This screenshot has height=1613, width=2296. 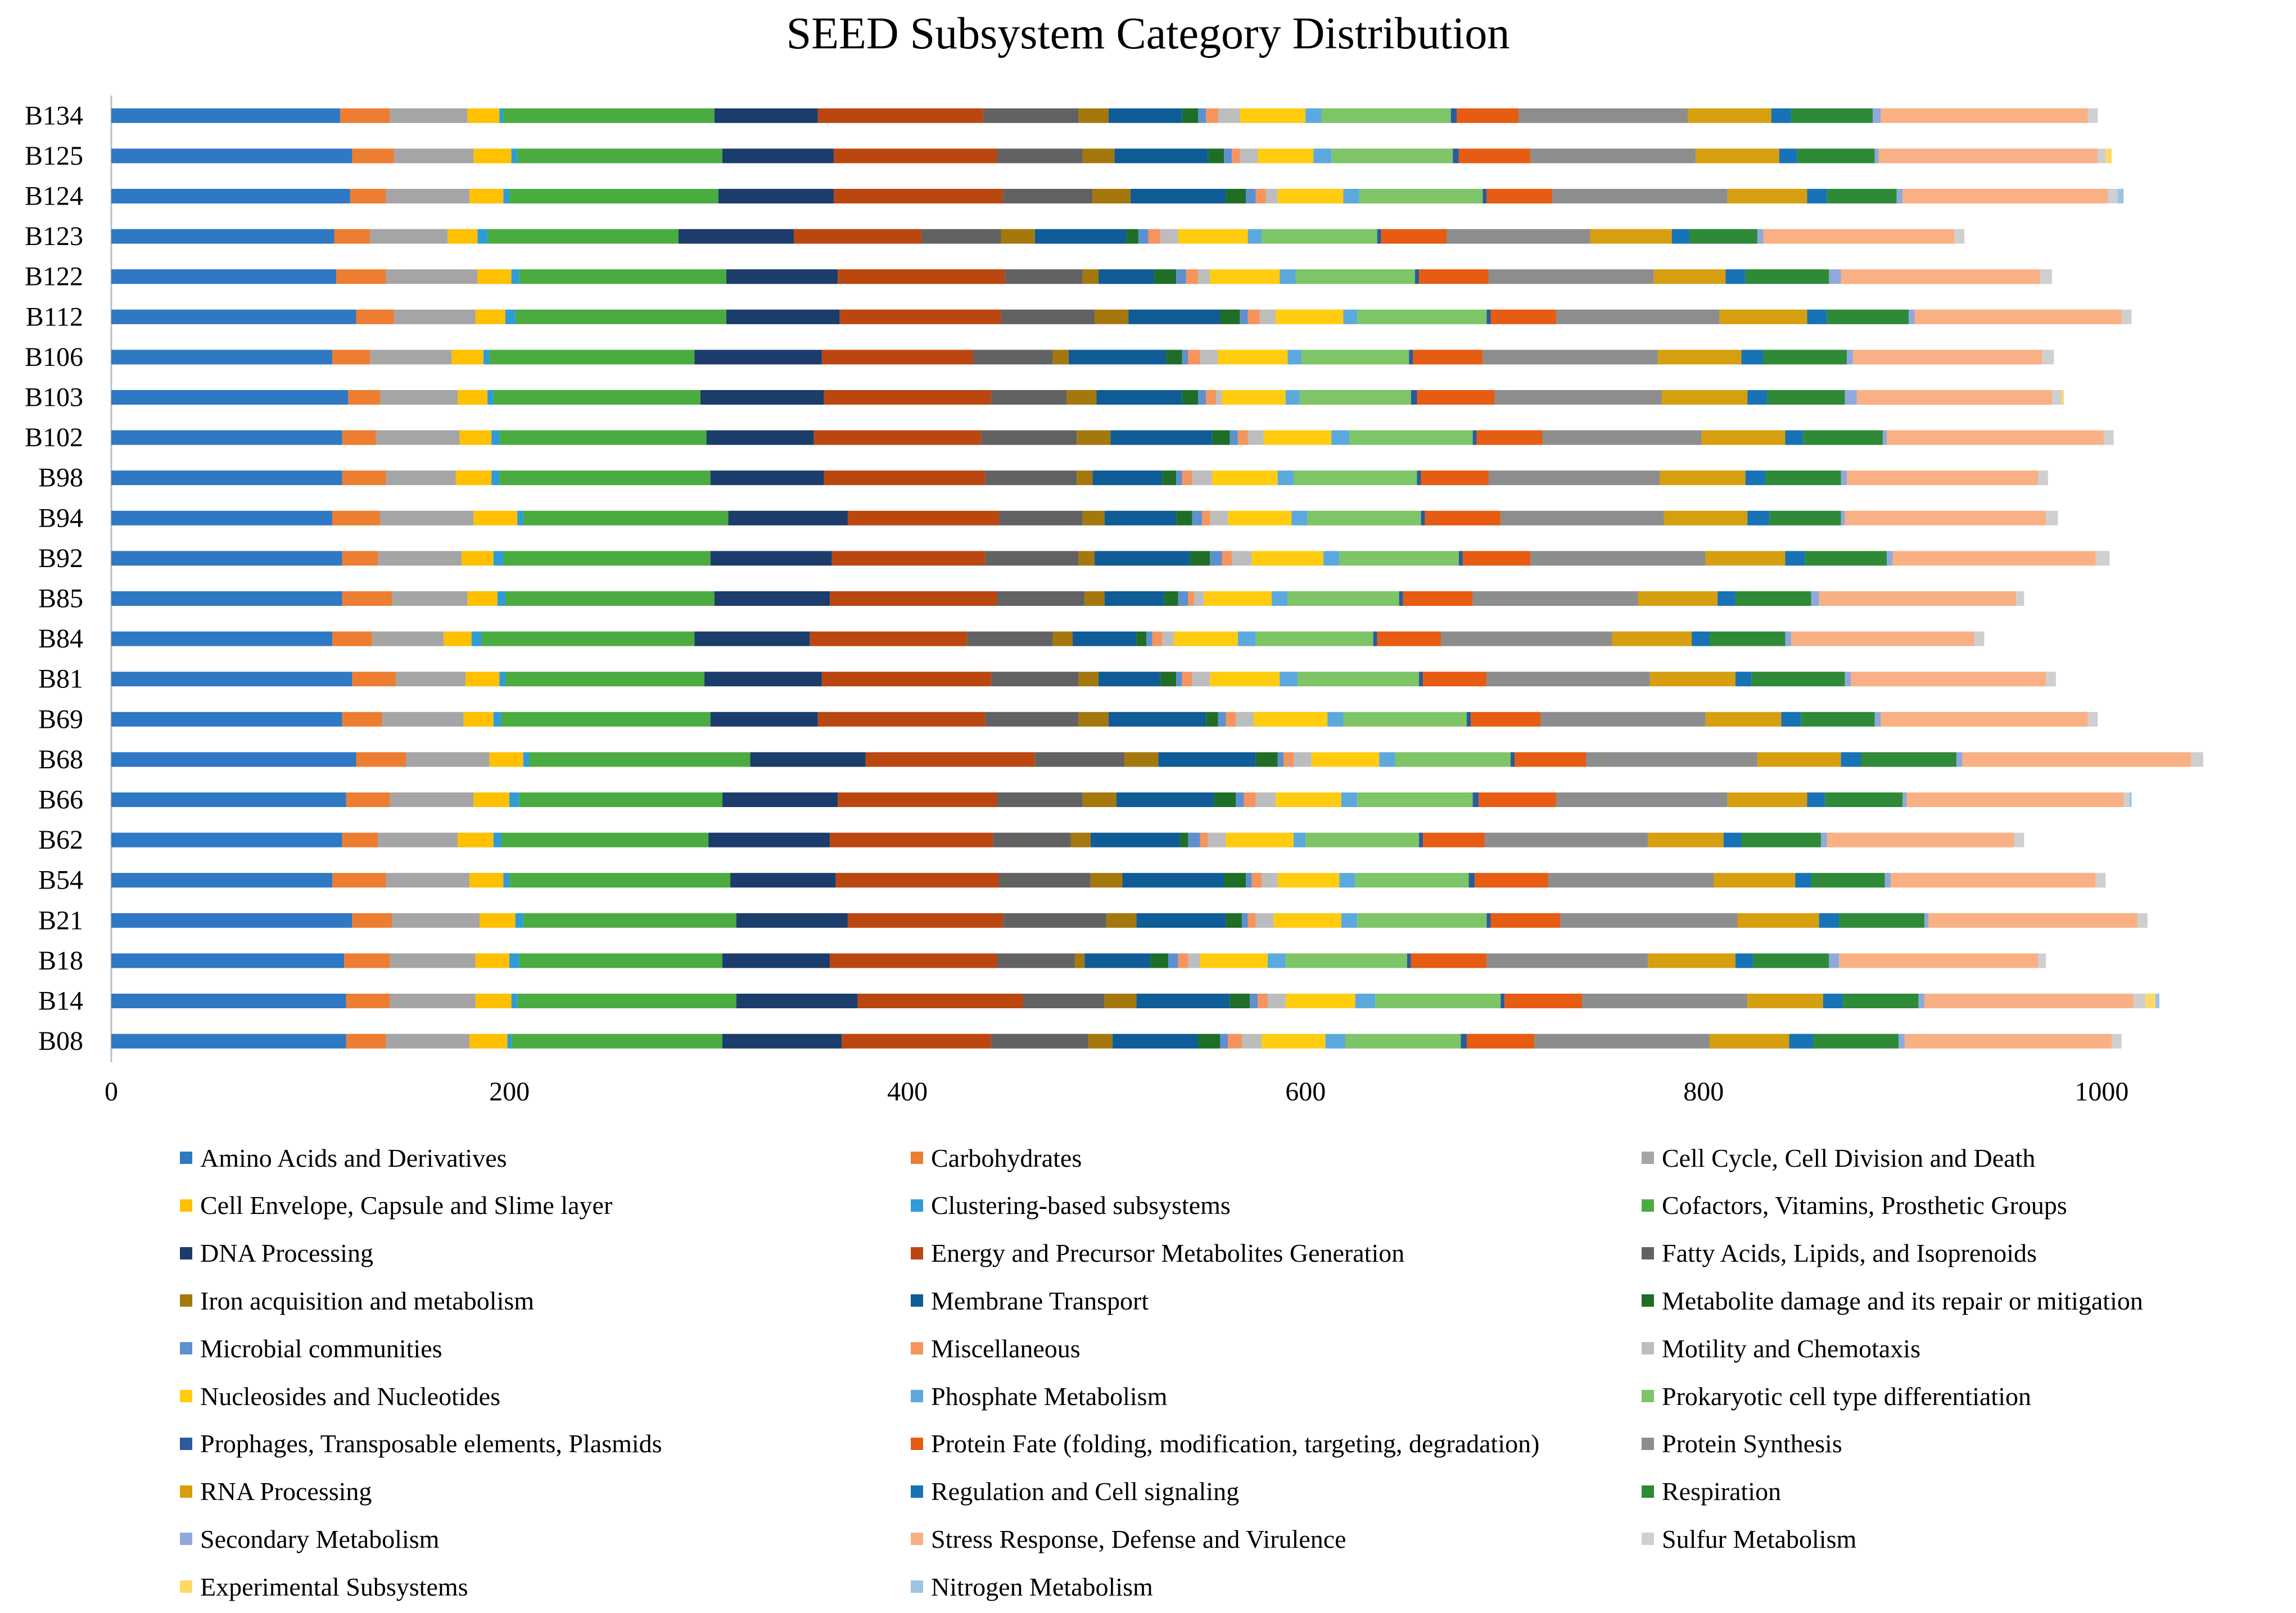 What do you see at coordinates (1183, 961) in the screenshot?
I see `bar-segment-b18-miscellaneous` at bounding box center [1183, 961].